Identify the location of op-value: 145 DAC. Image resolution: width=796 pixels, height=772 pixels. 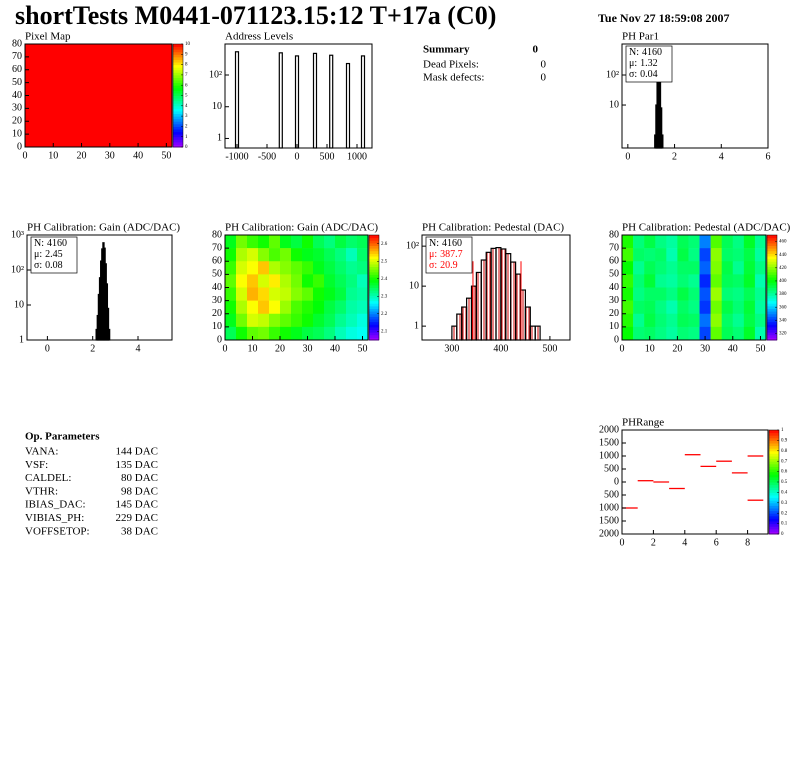
(137, 505).